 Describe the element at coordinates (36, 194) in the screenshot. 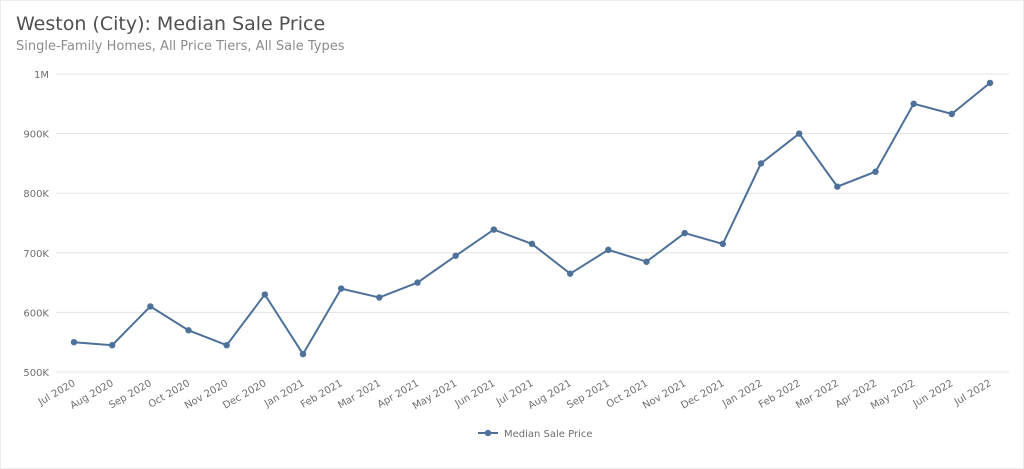

I see `y-tick-label: 800K` at that location.